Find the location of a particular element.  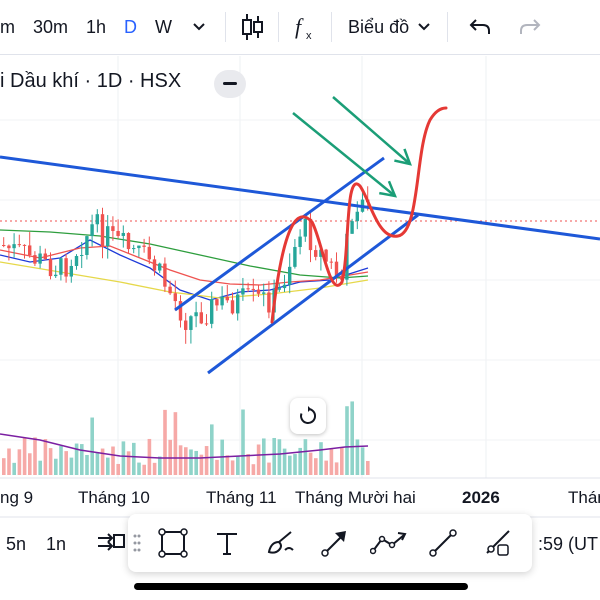

range-1d: 1n is located at coordinates (56, 544).